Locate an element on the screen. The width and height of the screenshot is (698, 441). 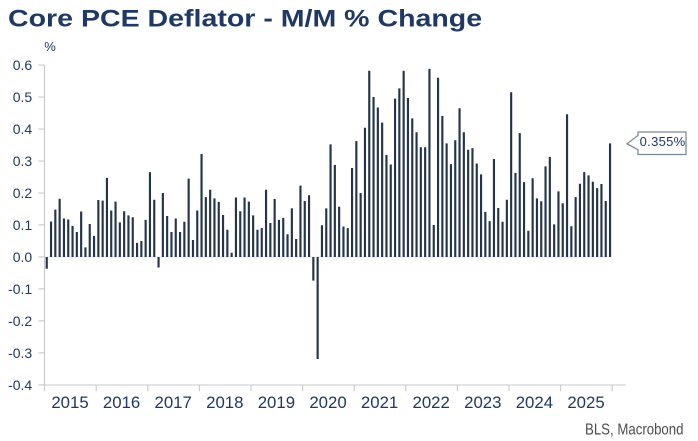
svg-text: 2025 is located at coordinates (585, 402).